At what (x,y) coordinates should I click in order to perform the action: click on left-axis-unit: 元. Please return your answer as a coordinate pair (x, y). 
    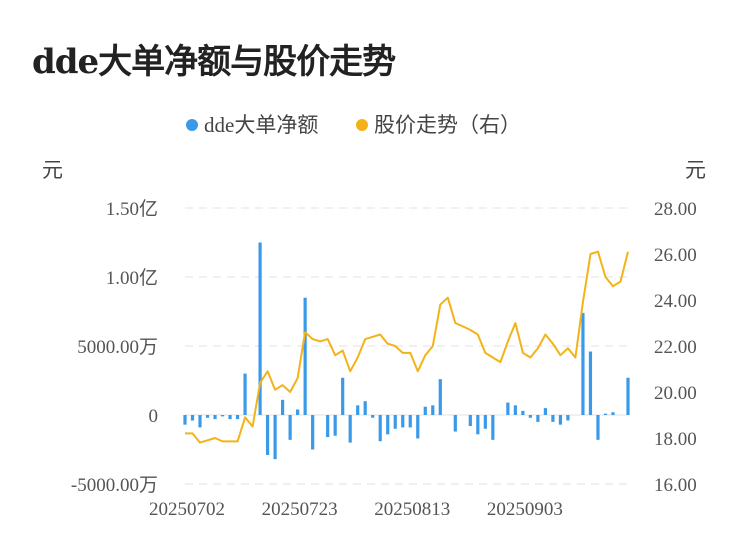
    Looking at the image, I should click on (52, 170).